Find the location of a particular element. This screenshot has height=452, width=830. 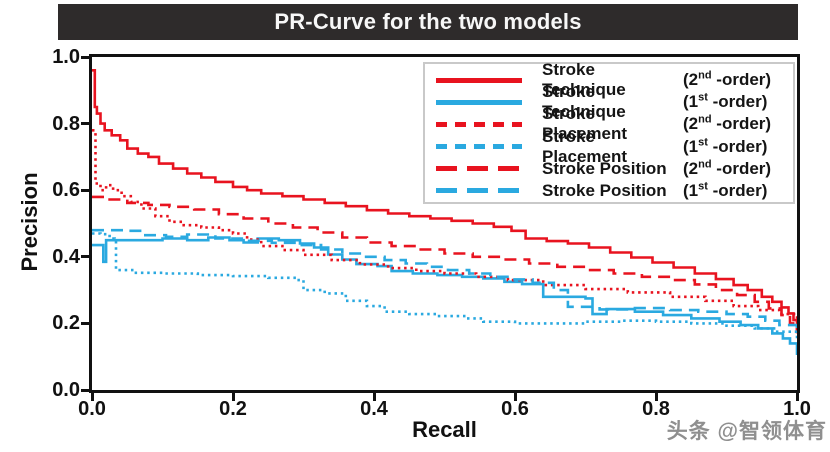

legend-row-stroke-placement-2nd: Stroke Placement (2nd -order) is located at coordinates (614, 123).